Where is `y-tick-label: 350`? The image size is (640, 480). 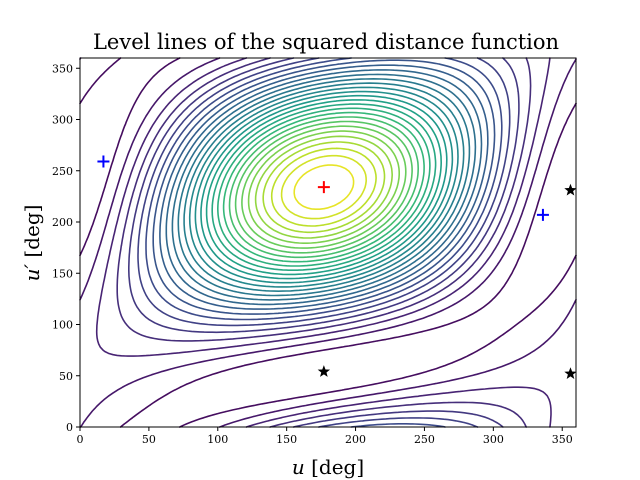 y-tick-label: 350 is located at coordinates (62, 68).